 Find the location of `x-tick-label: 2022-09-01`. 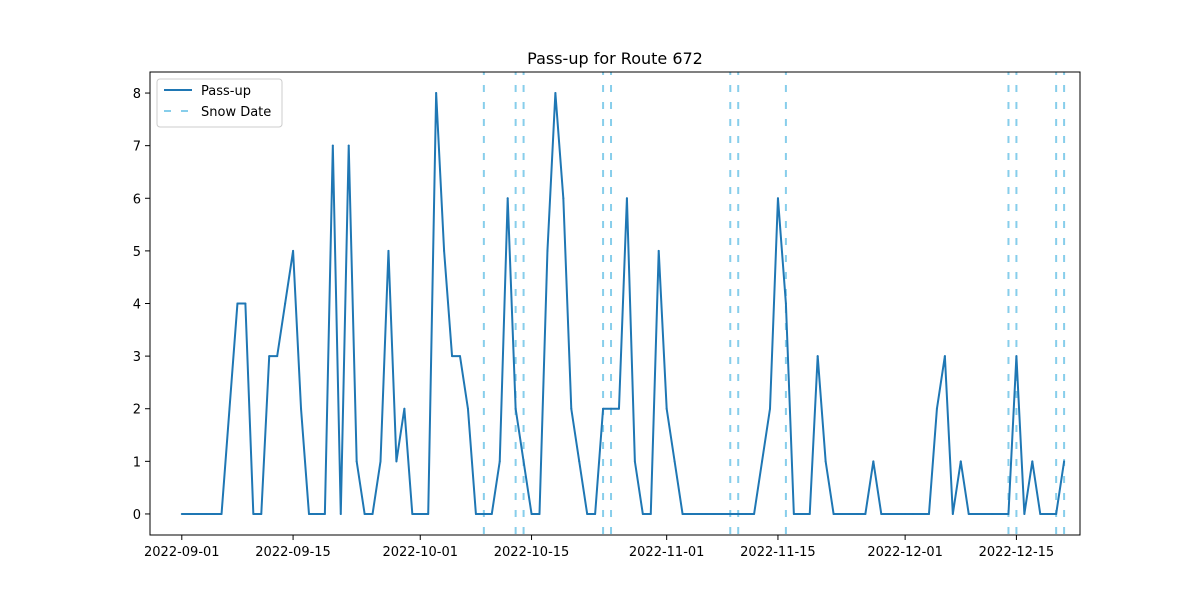

x-tick-label: 2022-09-01 is located at coordinates (182, 552).